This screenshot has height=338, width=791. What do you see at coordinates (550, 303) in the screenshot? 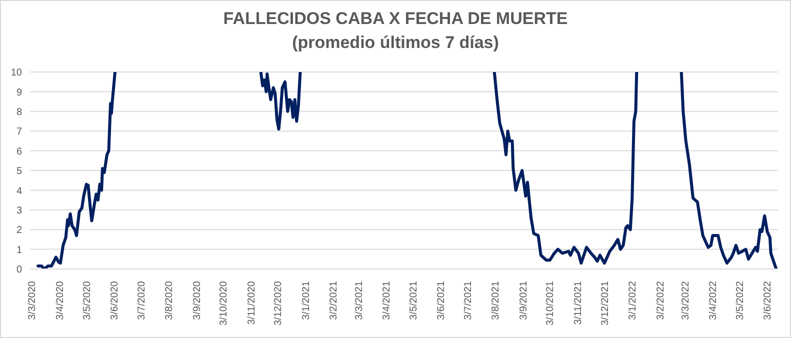
I see `x-tick-label: 3/10/2021` at bounding box center [550, 303].